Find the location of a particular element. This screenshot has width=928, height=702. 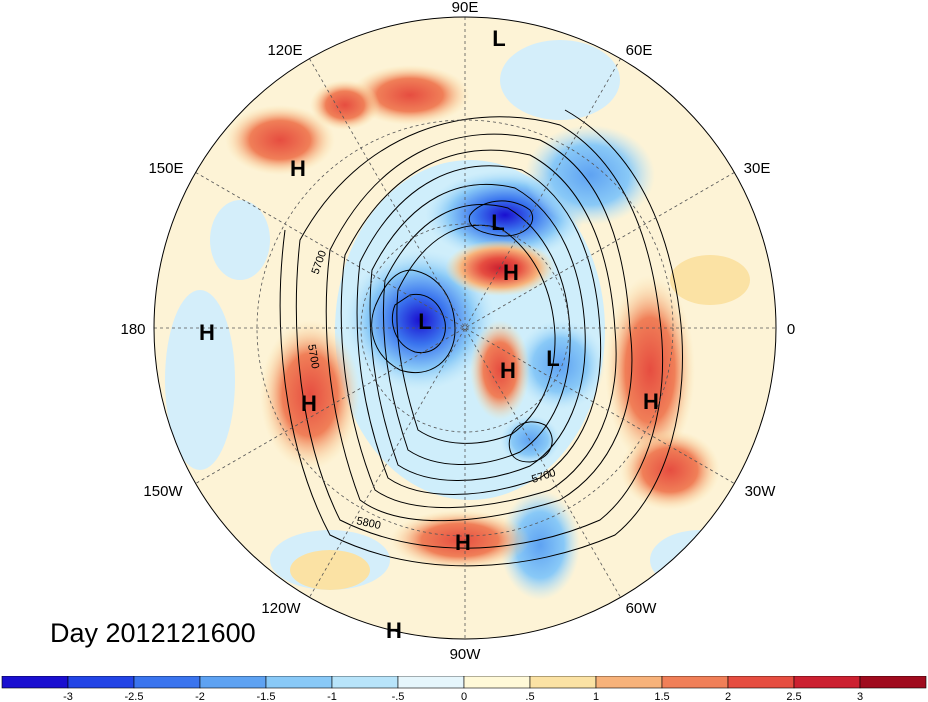

lon-label-60w: 60W is located at coordinates (642, 608).